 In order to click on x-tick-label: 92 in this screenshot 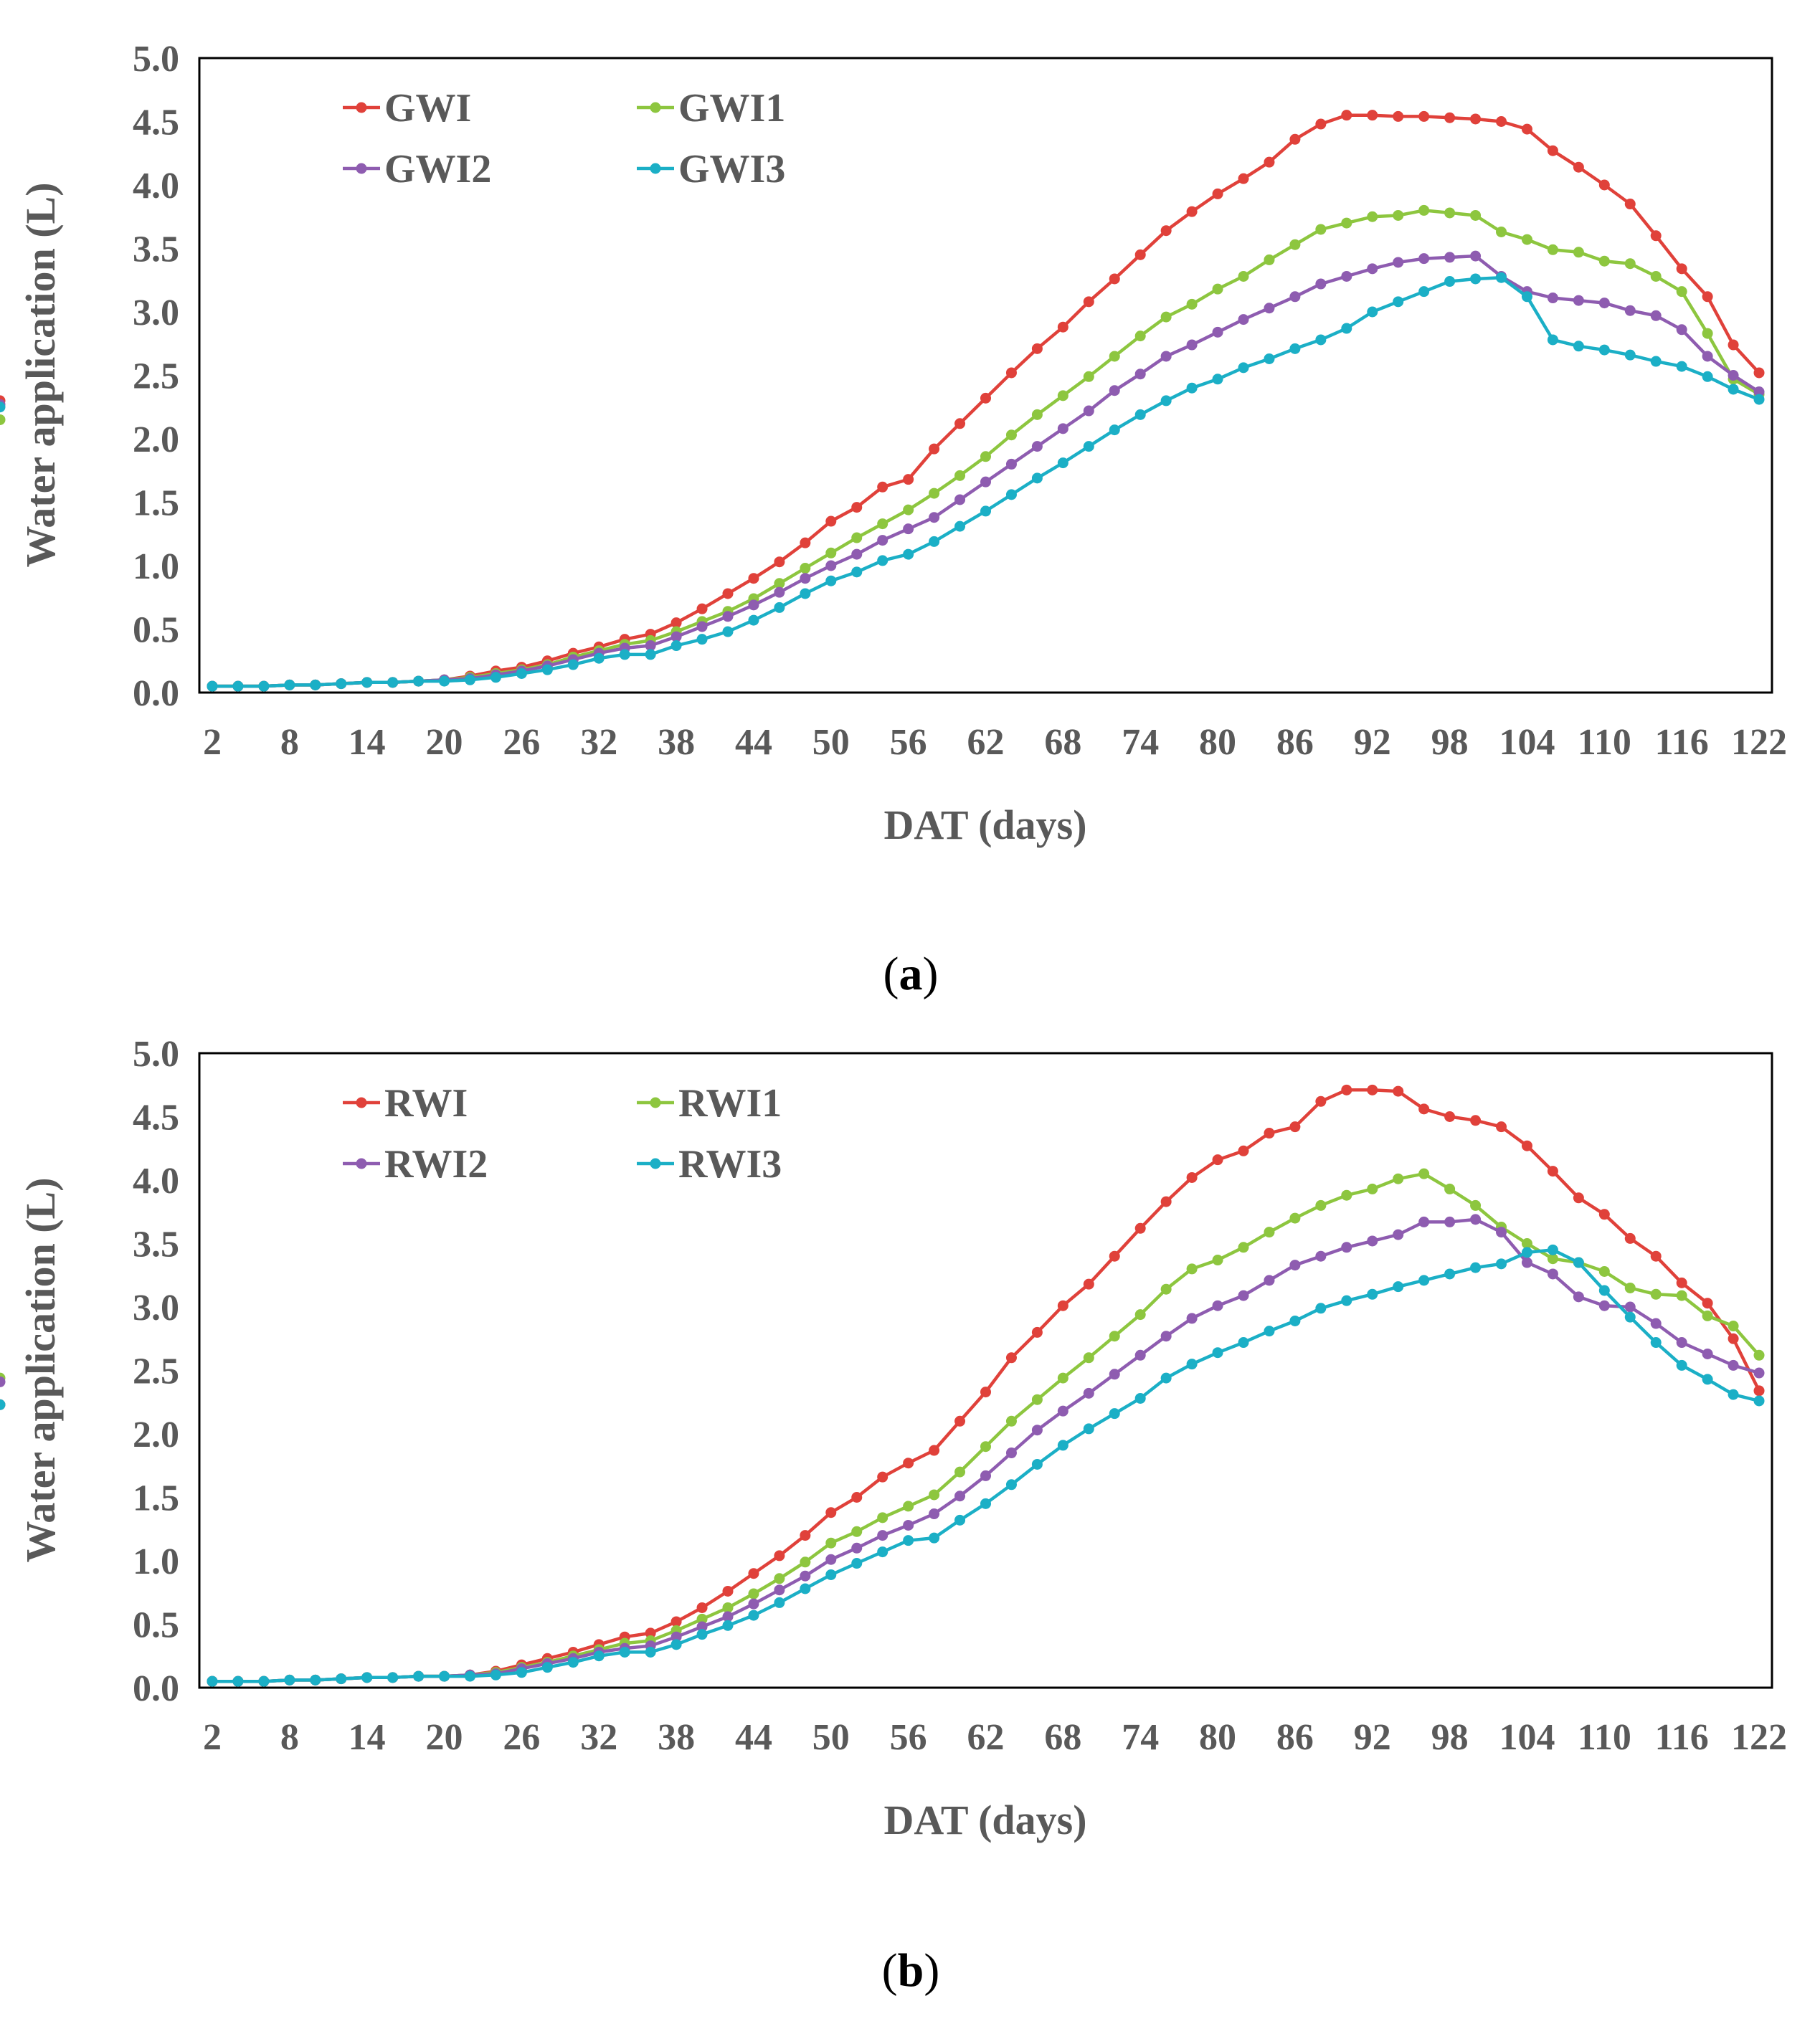, I will do `click(1372, 1738)`.